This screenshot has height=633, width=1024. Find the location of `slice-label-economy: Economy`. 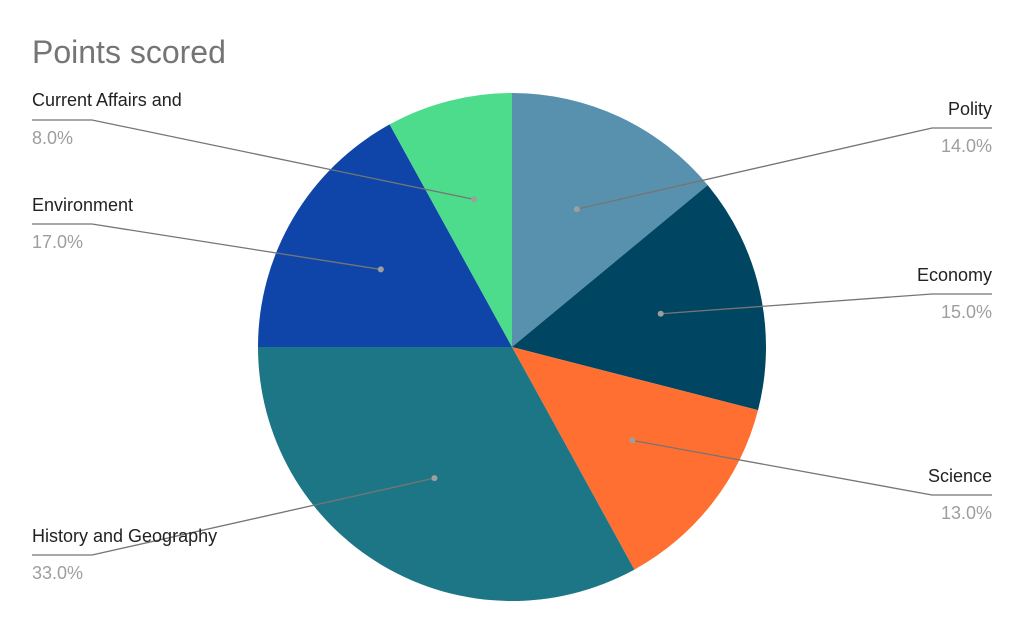

slice-label-economy: Economy is located at coordinates (954, 275).